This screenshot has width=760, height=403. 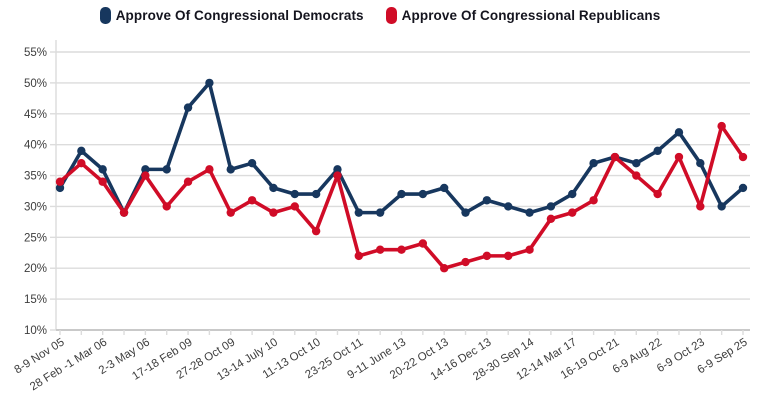 I want to click on legend-item-democrats: Approve Of Congressional Democrats, so click(x=231, y=15).